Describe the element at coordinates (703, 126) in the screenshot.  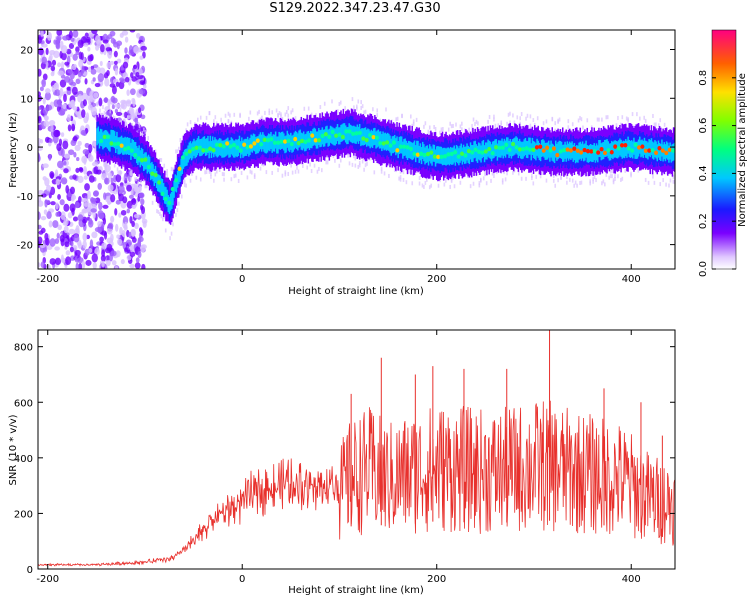
I see `colorbar-tick-label: 0.6` at that location.